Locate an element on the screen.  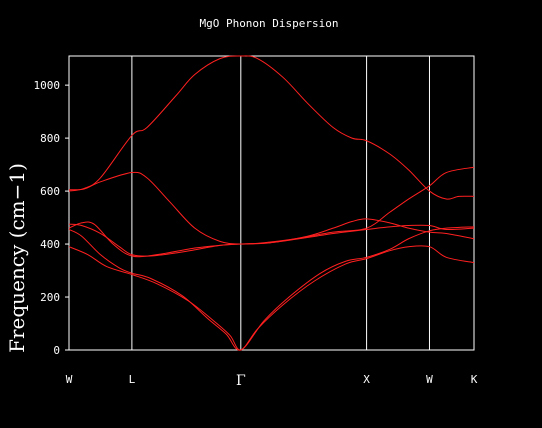
k-point-label: X is located at coordinates (366, 379).